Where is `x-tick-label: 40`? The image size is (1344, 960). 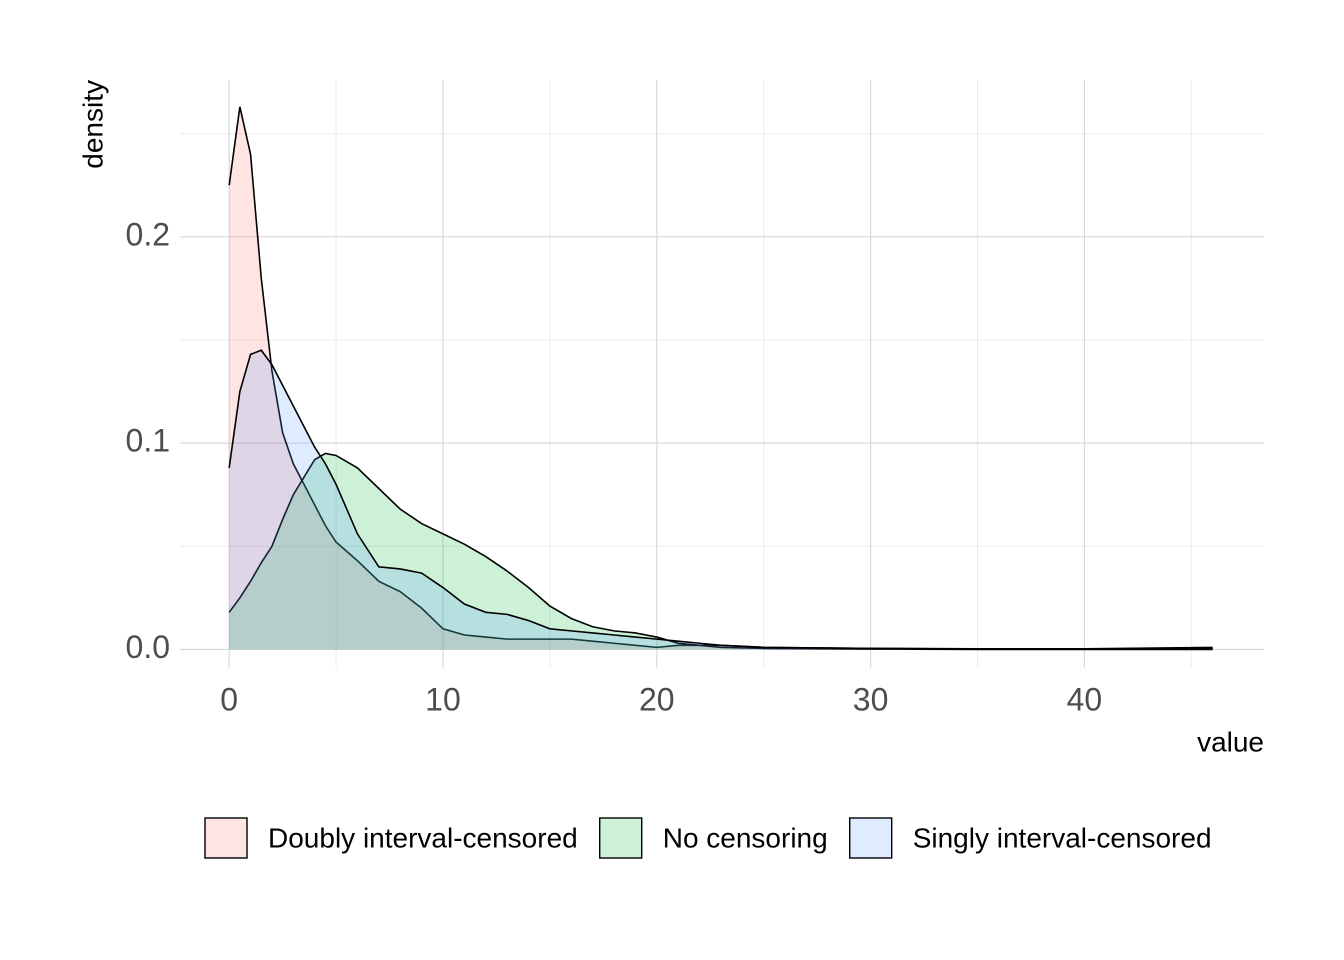
x-tick-label: 40 is located at coordinates (1085, 699).